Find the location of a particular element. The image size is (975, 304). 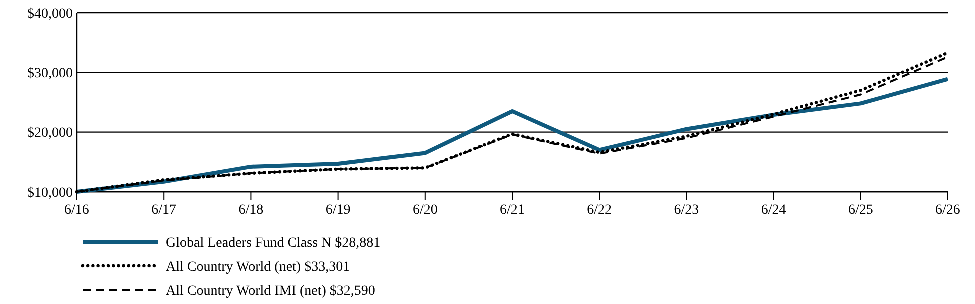

x-tick-label: 6/16 is located at coordinates (77, 210).